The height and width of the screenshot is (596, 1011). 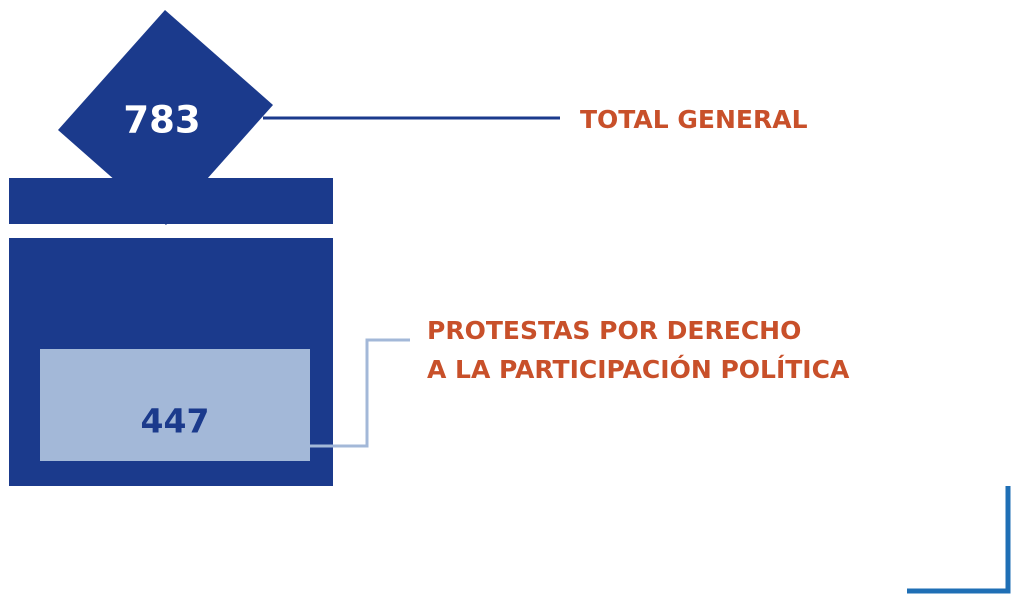 I want to click on subset-panel, so click(x=175, y=405).